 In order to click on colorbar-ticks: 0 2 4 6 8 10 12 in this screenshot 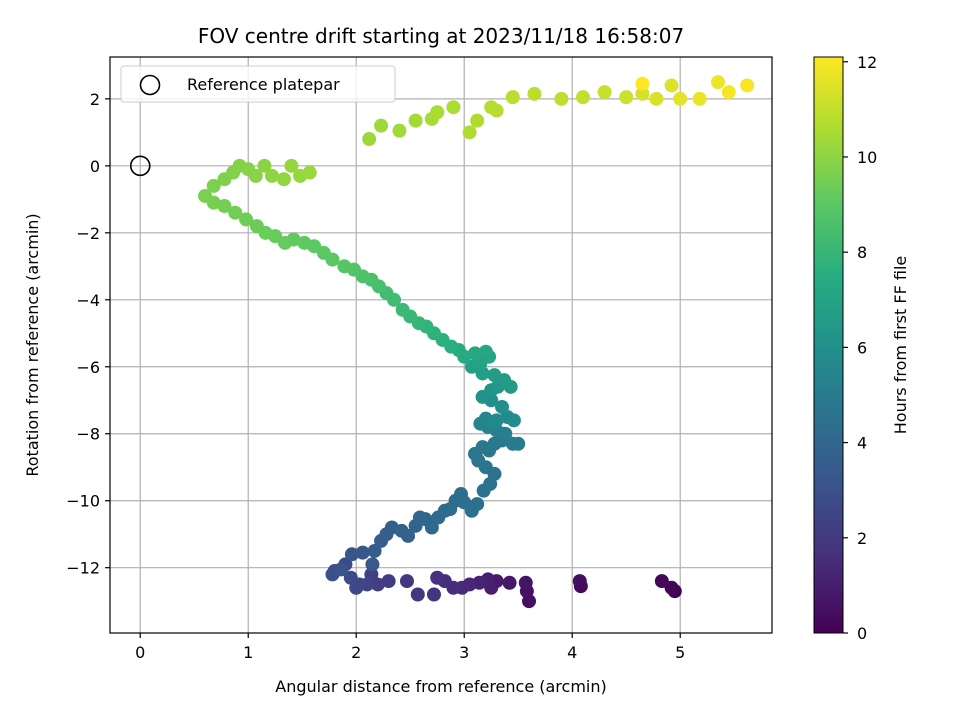, I will do `click(860, 348)`.